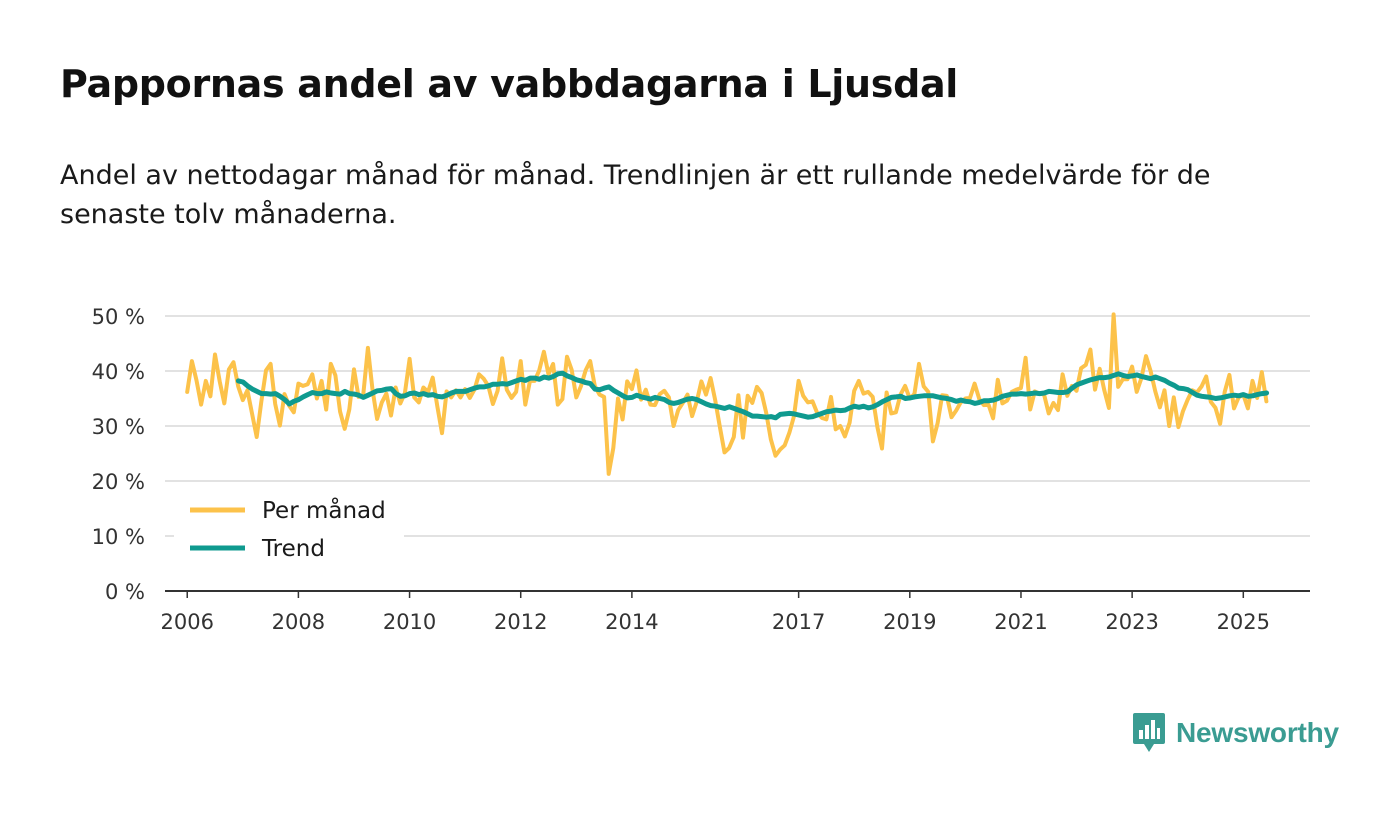 The image size is (1400, 813). Describe the element at coordinates (125, 592) in the screenshot. I see `y-tick-label: 0 %` at that location.